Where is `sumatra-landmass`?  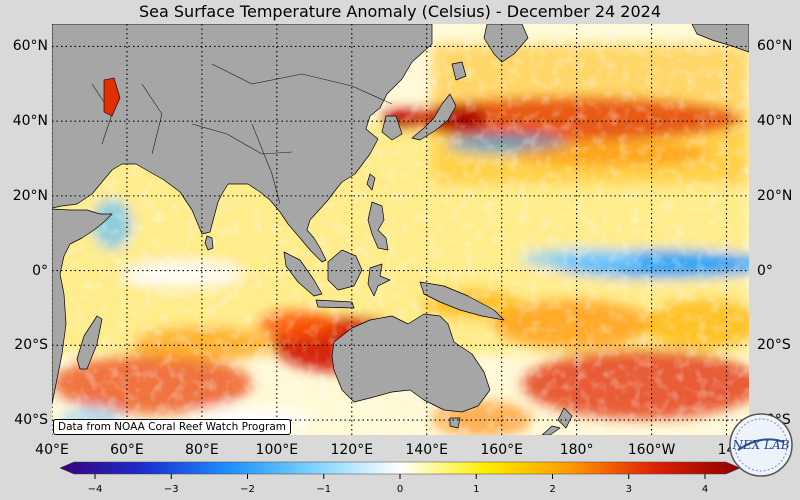
sumatra-landmass is located at coordinates (303, 274).